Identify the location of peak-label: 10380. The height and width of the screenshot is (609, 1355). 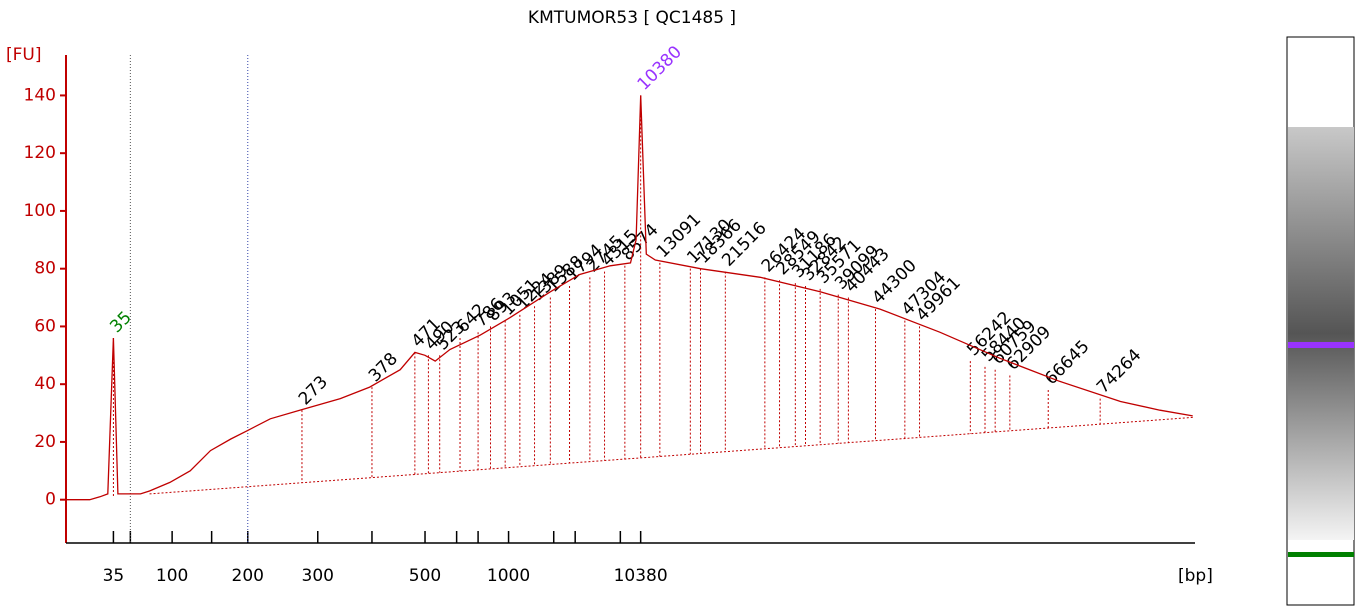
(660, 68).